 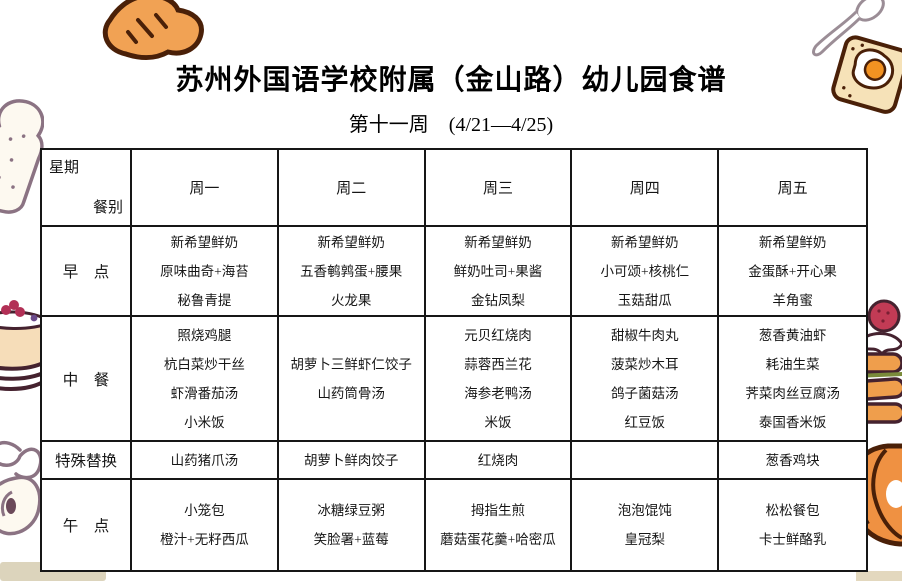 I want to click on day-header-2: 周二, so click(x=352, y=188).